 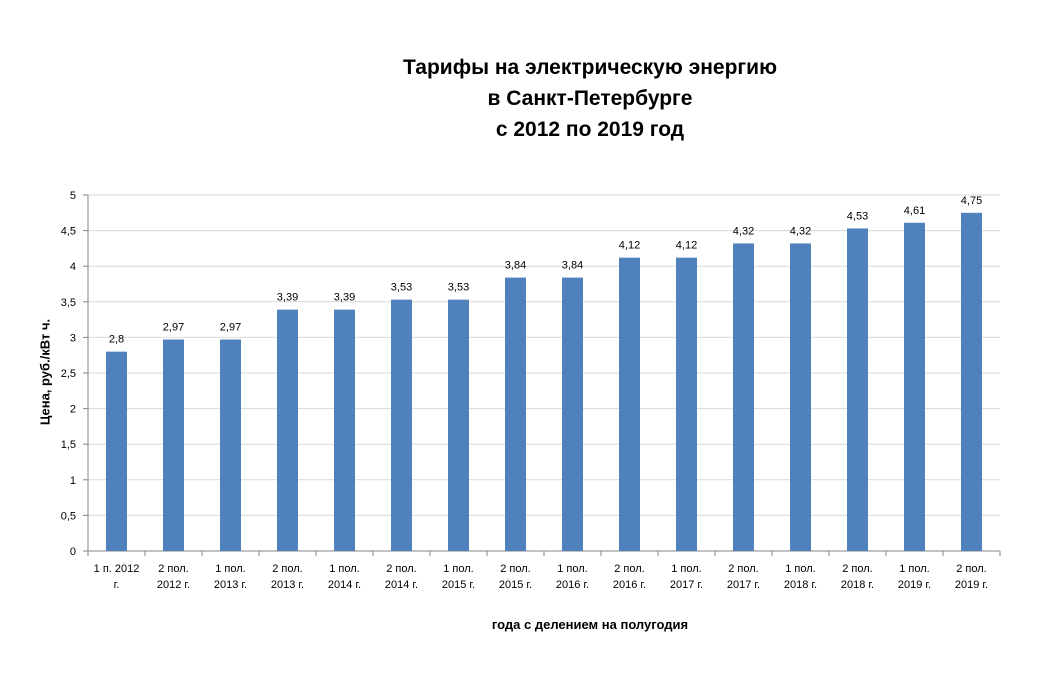 What do you see at coordinates (914, 577) in the screenshot?
I see `x-tick-label: 1 пол. 2019 г.` at bounding box center [914, 577].